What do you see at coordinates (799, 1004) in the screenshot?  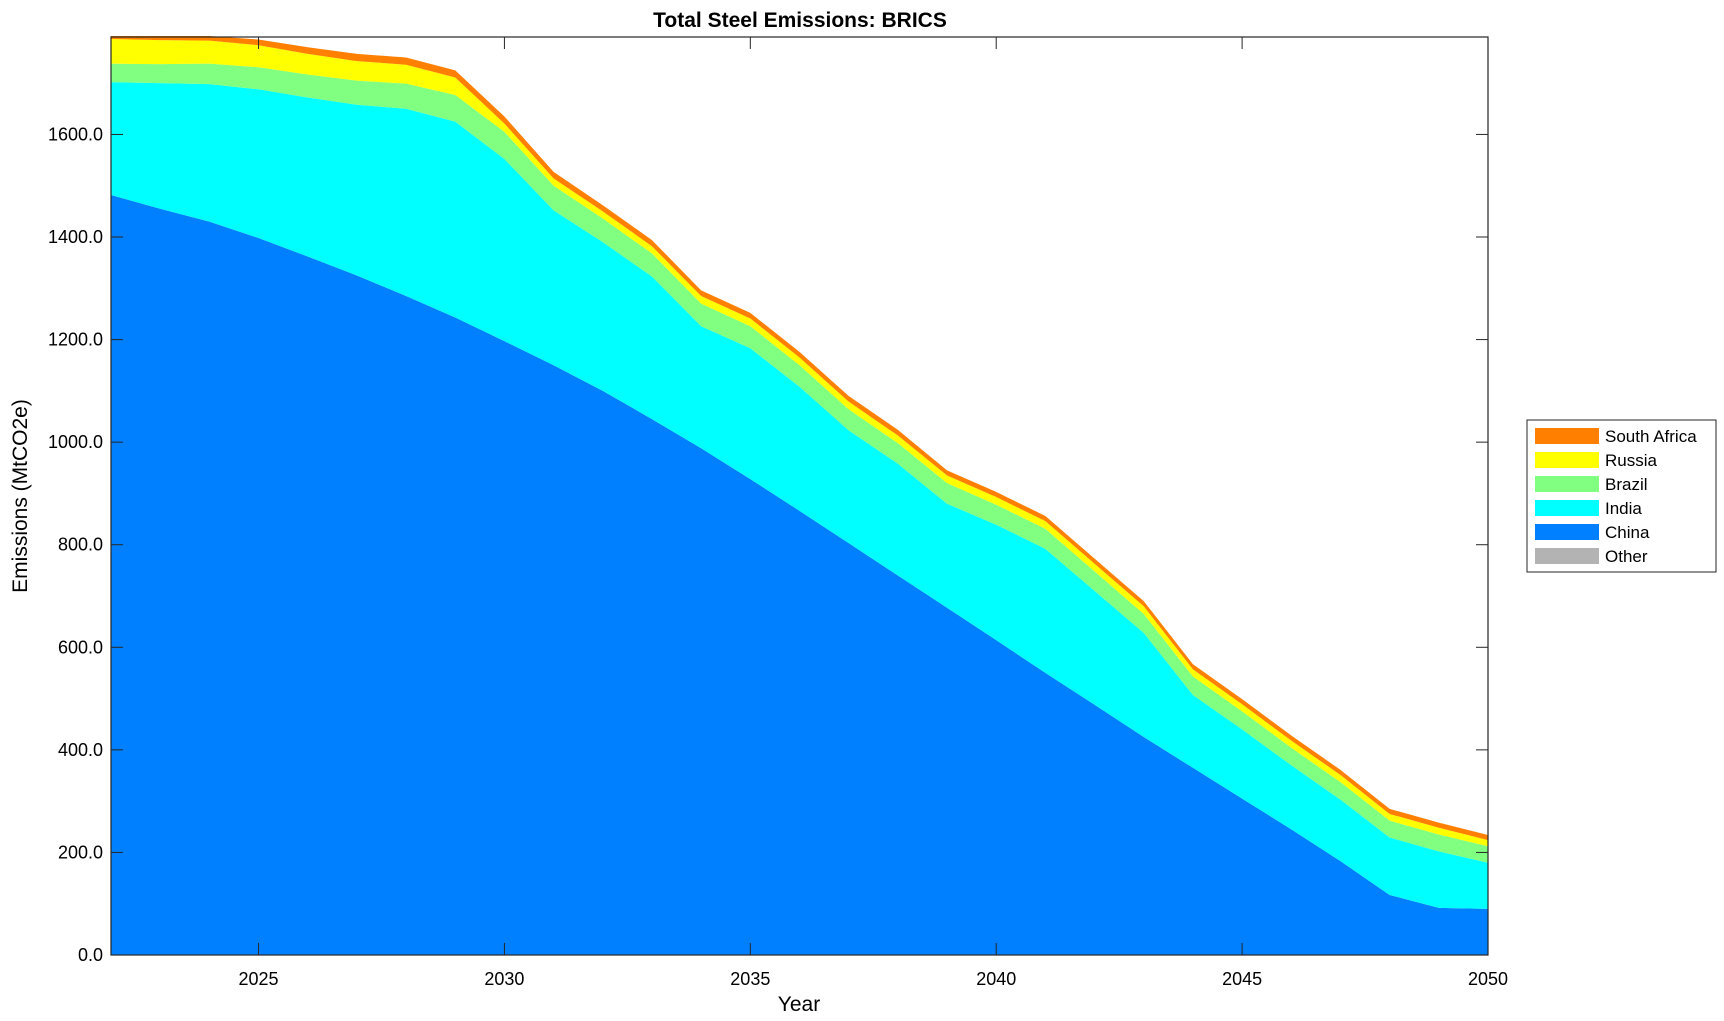 I see `x-axis-label: Year` at bounding box center [799, 1004].